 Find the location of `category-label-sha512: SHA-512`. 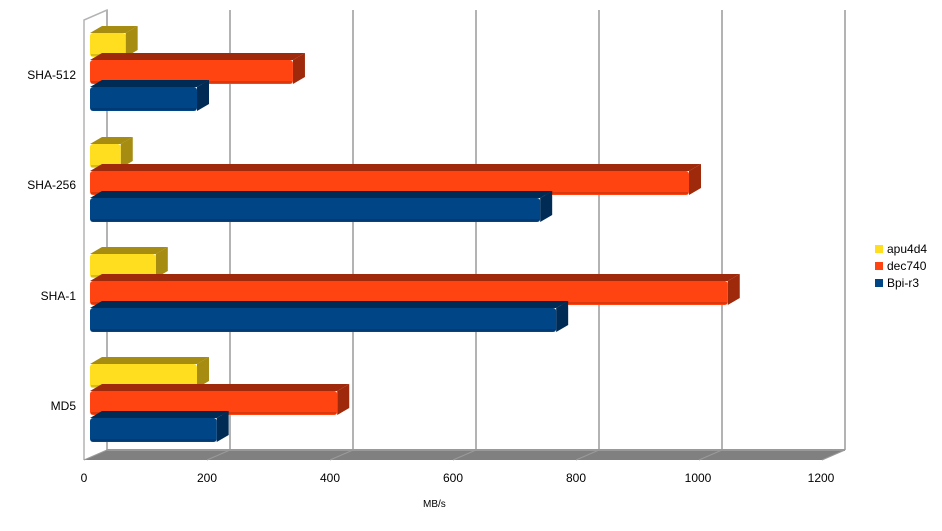

category-label-sha512: SHA-512 is located at coordinates (51, 75).